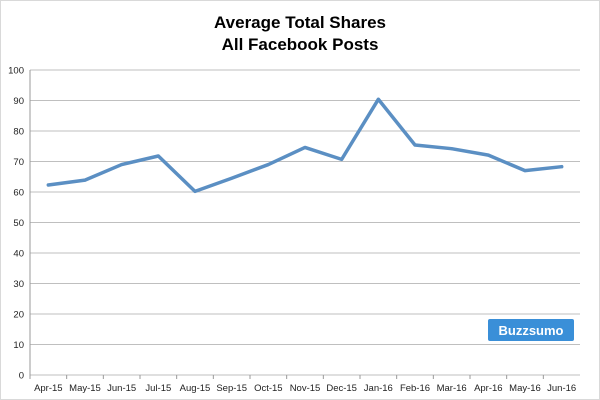 Image resolution: width=600 pixels, height=400 pixels. What do you see at coordinates (18, 132) in the screenshot?
I see `y-tick-label: 80` at bounding box center [18, 132].